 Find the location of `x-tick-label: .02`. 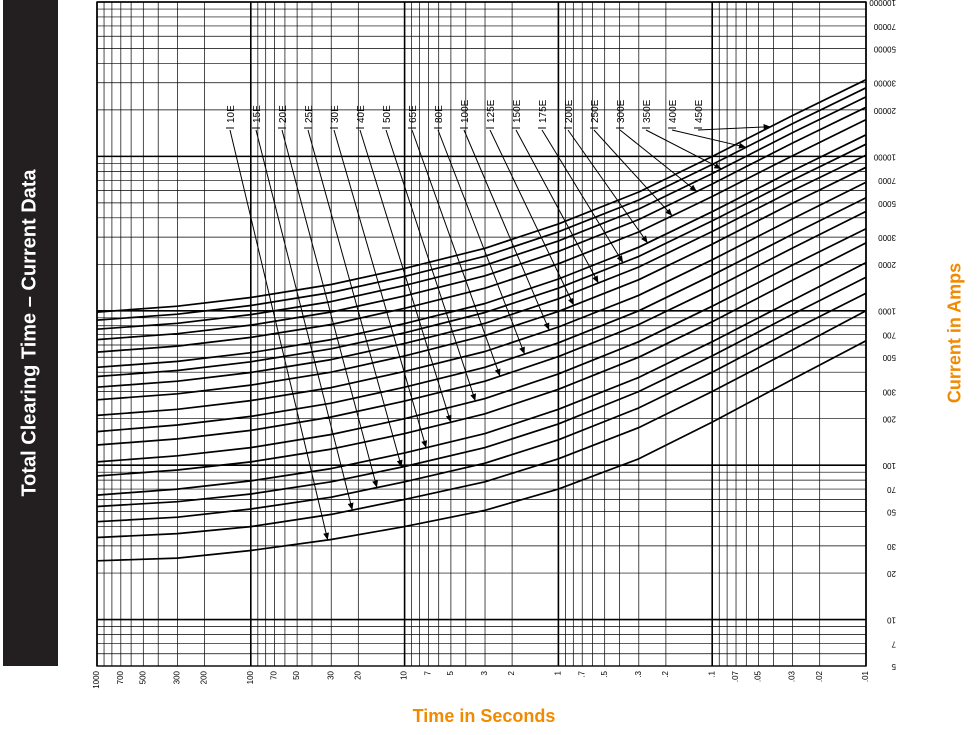

x-tick-label: .02 is located at coordinates (819, 676).